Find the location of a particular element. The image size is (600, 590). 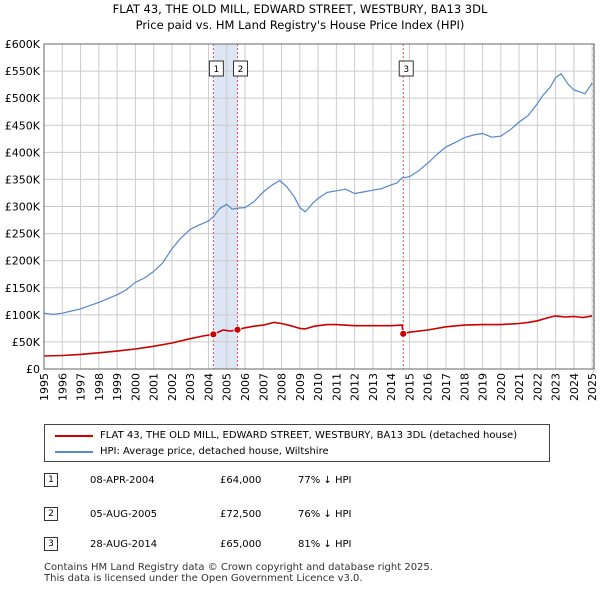

x-tick-label: 1998 is located at coordinates (99, 387).